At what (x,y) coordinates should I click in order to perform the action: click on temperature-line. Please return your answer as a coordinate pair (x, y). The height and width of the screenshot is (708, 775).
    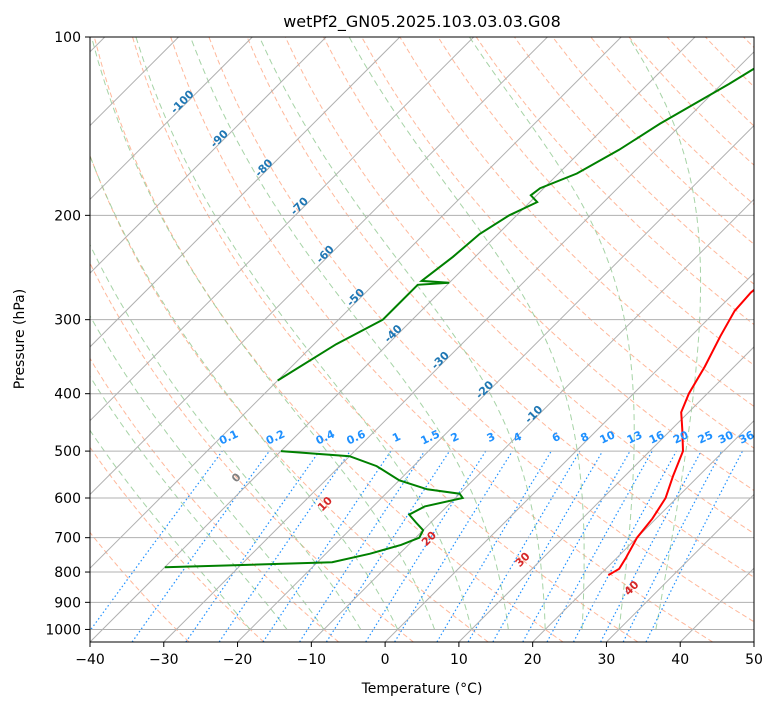
    Looking at the image, I should click on (680, 432).